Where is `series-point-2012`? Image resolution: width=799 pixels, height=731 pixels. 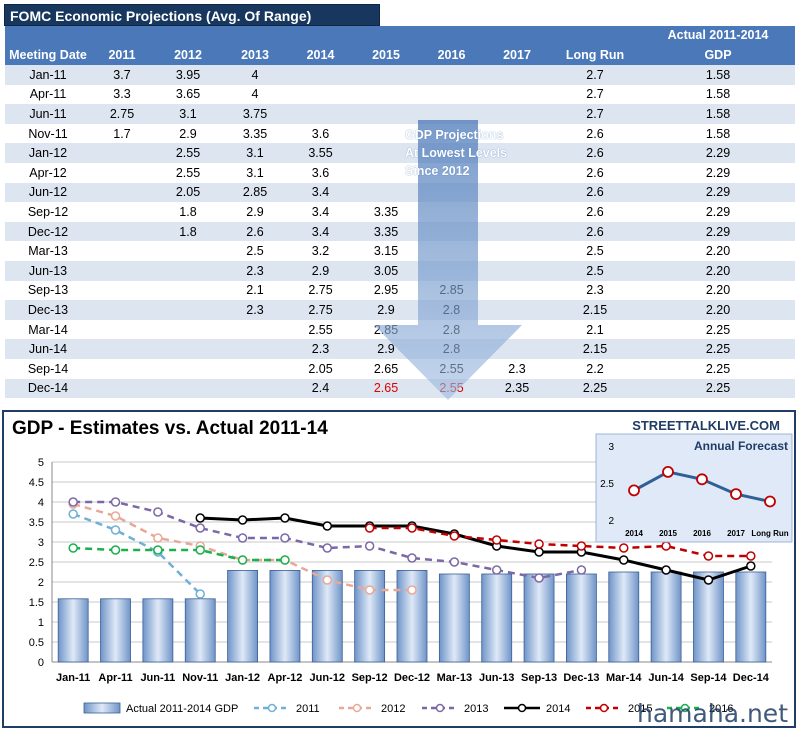
series-point-2012 is located at coordinates (412, 590).